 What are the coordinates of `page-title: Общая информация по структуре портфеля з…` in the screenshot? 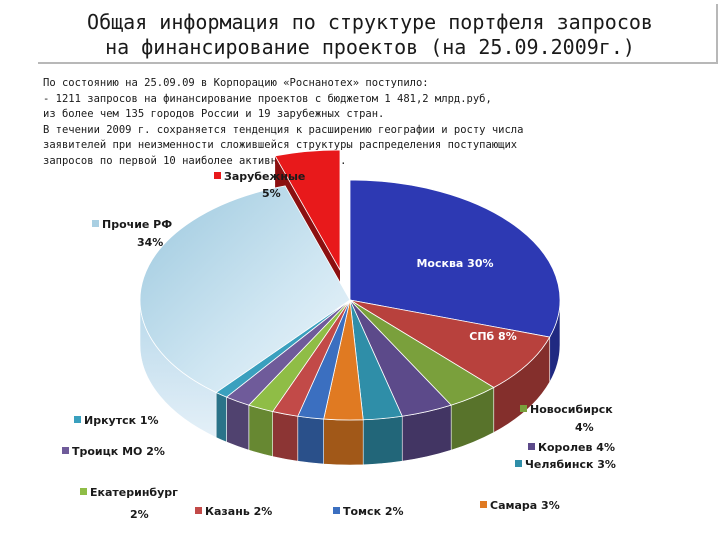 It's located at (370, 35).